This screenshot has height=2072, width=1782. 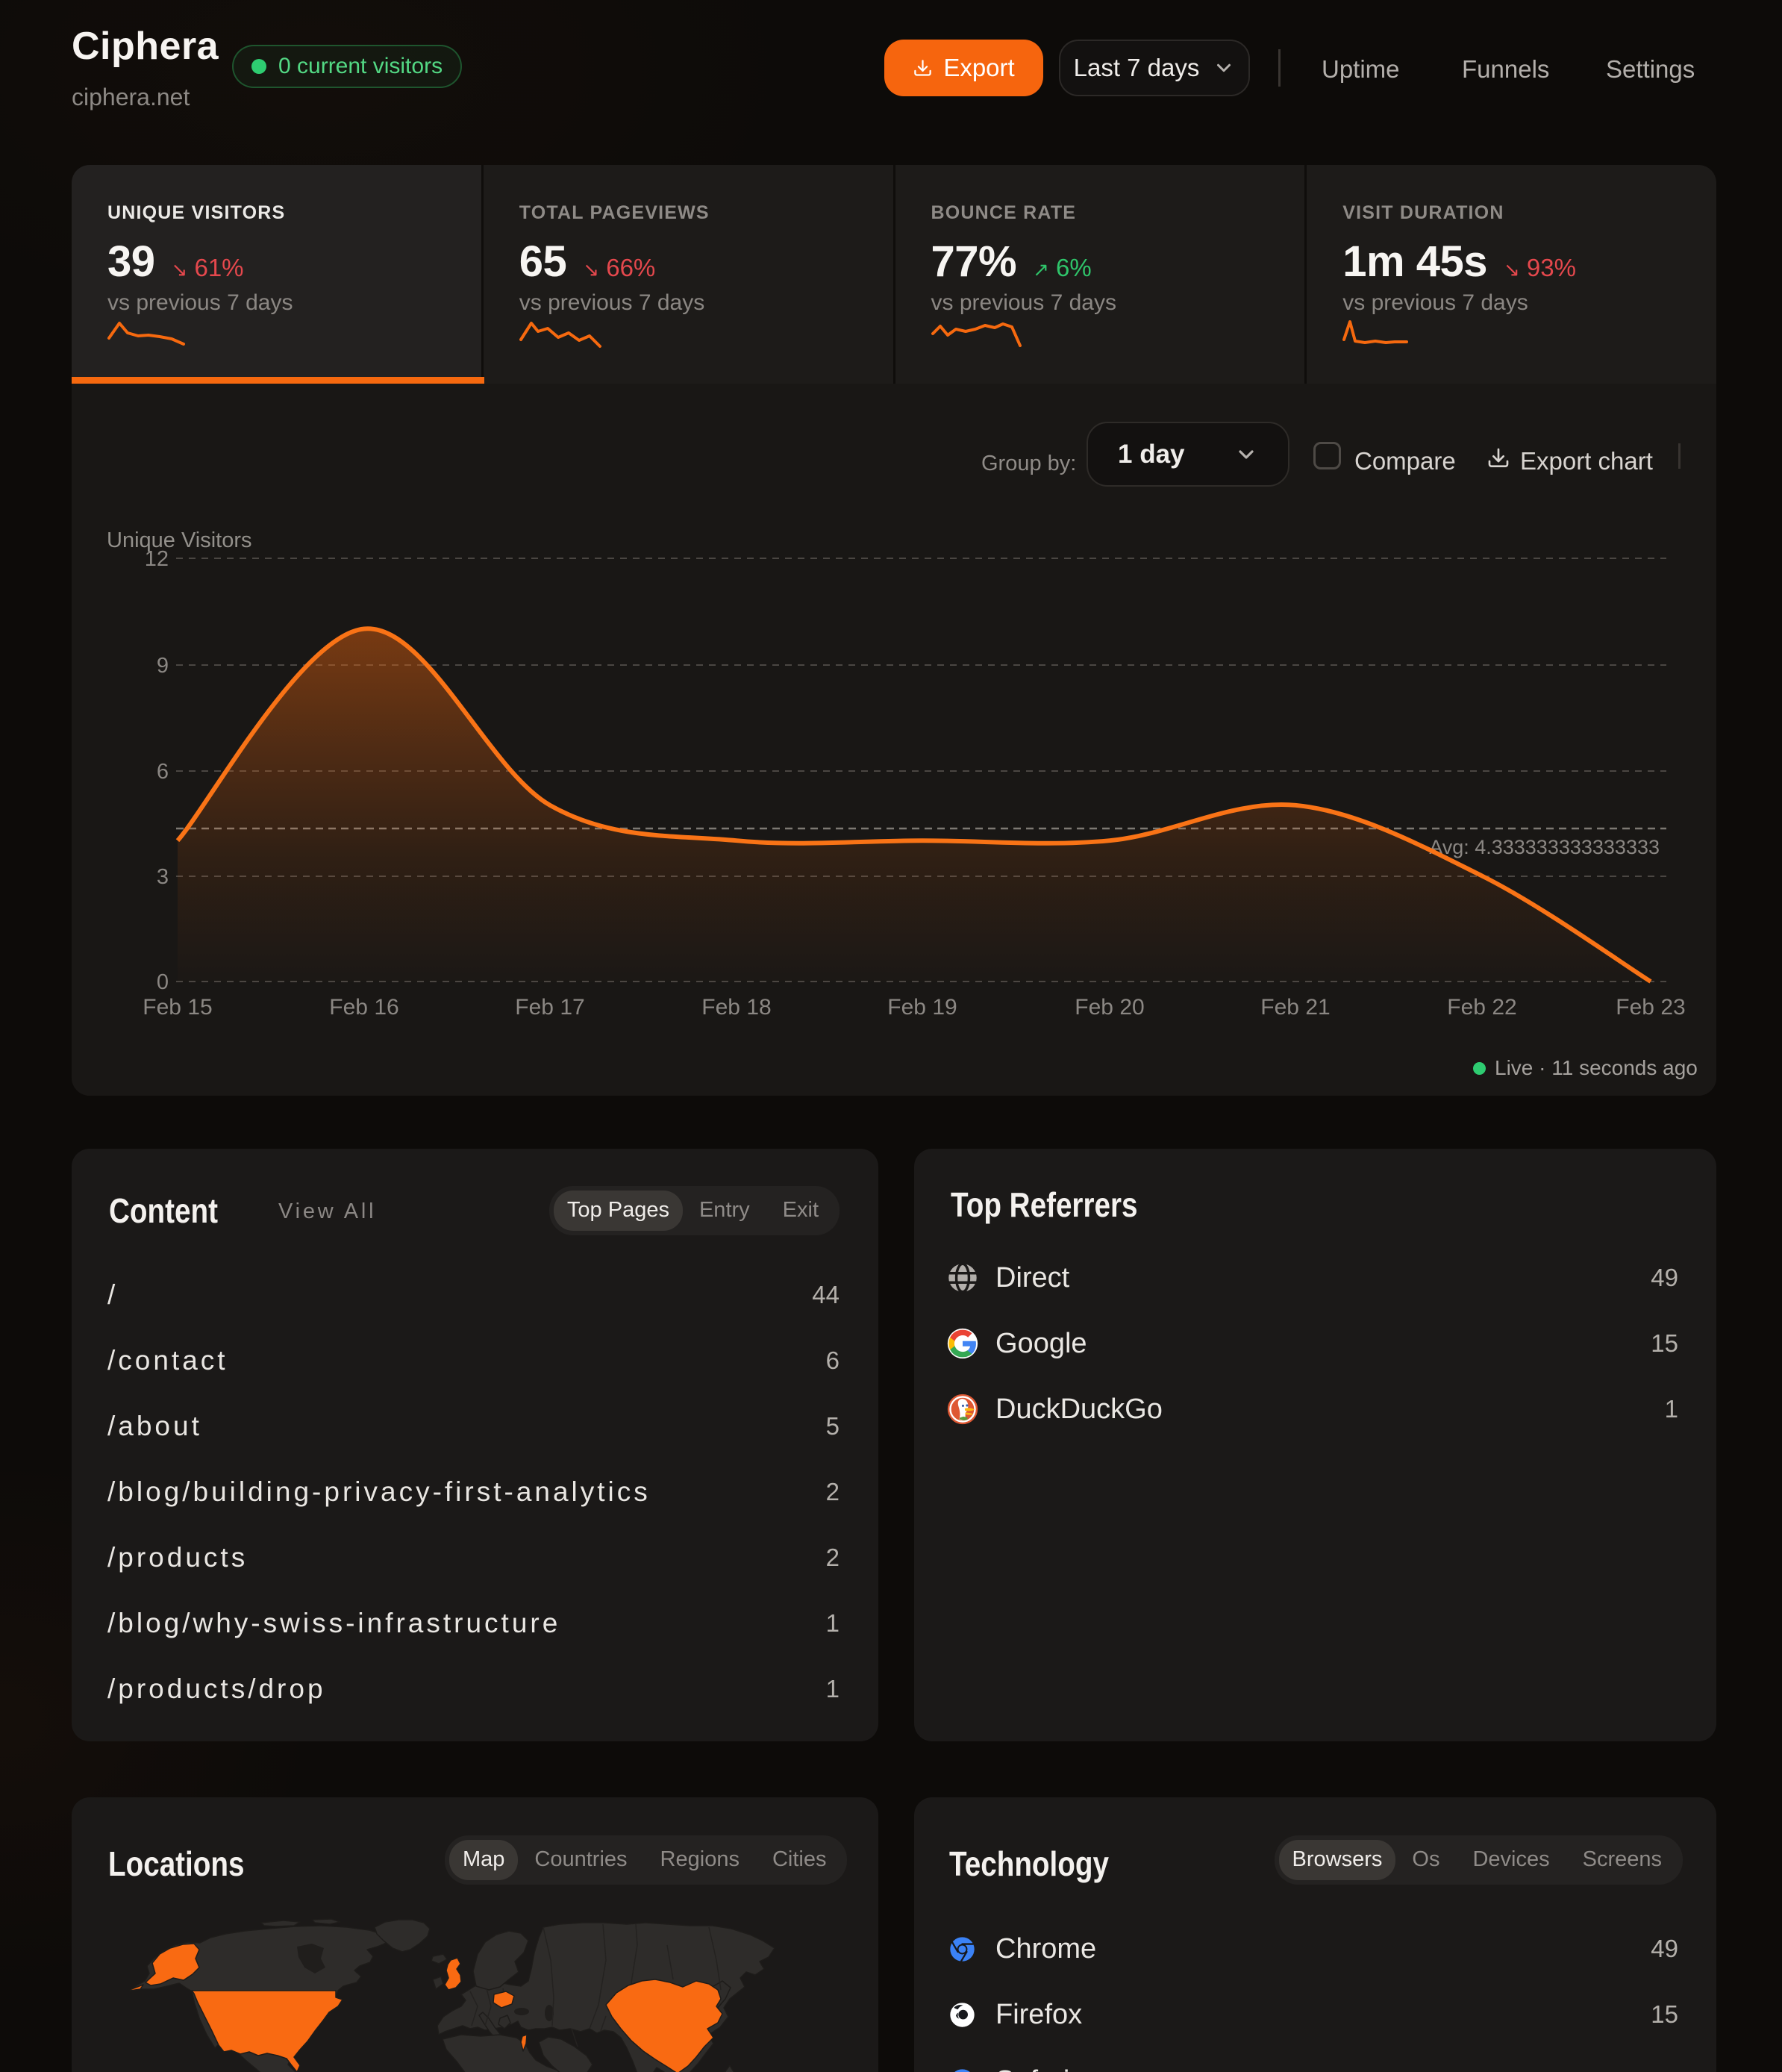 What do you see at coordinates (363, 1007) in the screenshot?
I see `svg-text: Feb 16` at bounding box center [363, 1007].